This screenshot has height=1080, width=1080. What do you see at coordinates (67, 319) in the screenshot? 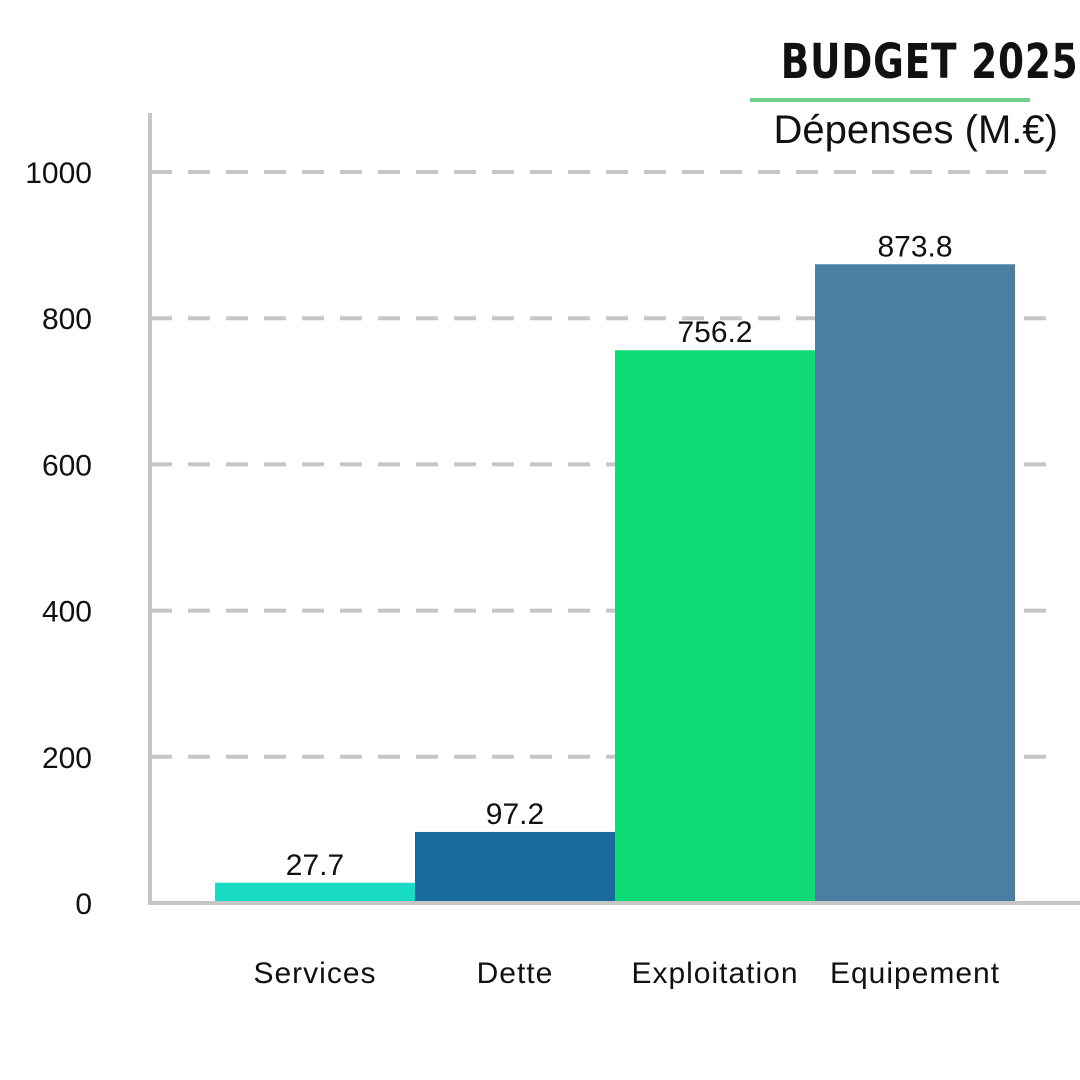
I see `y-tick-label: 800` at bounding box center [67, 319].